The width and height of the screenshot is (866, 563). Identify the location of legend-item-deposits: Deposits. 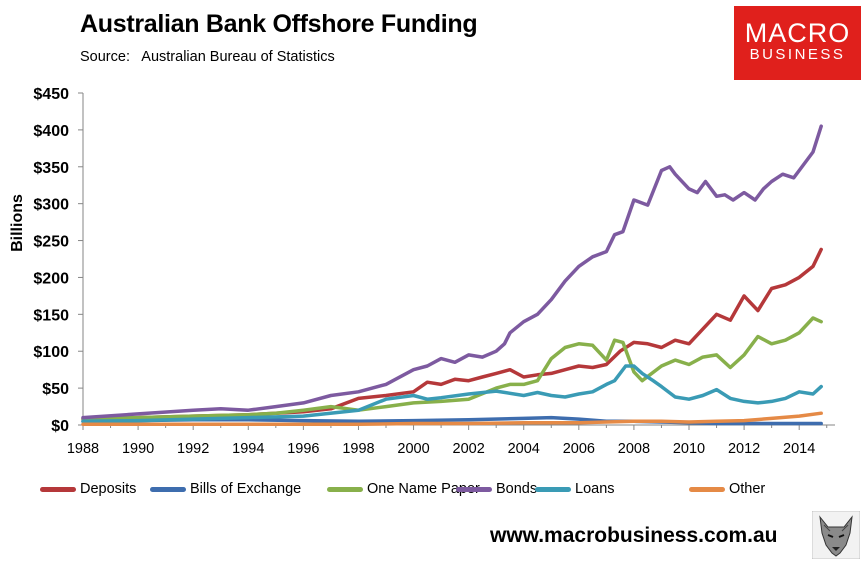
(88, 489).